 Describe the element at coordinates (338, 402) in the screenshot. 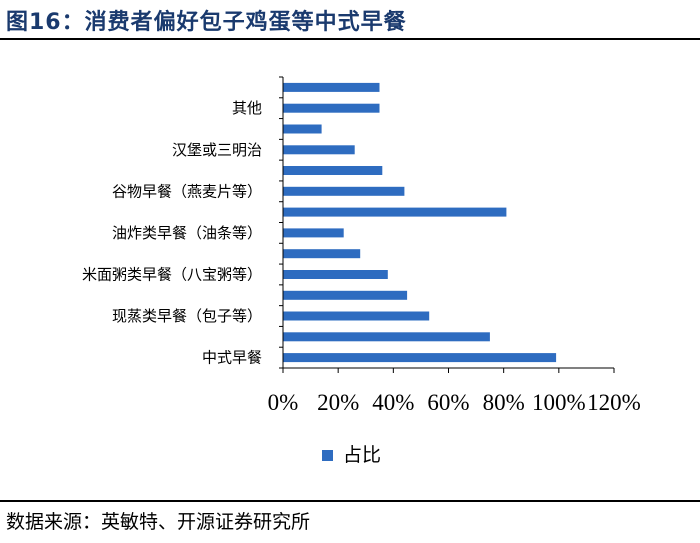

I see `x-tick-label: 20%` at that location.